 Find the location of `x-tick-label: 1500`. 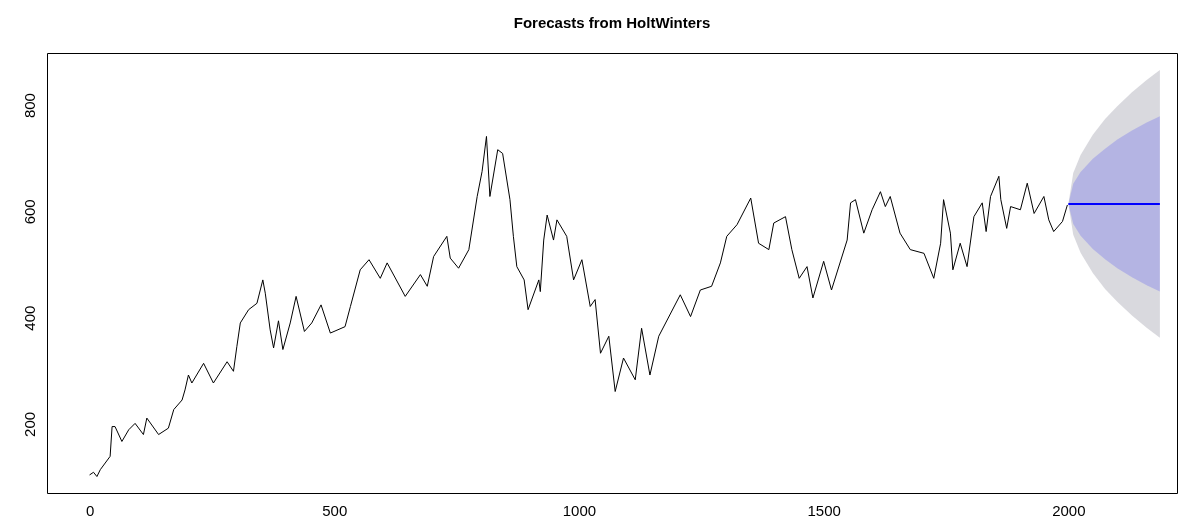

x-tick-label: 1500 is located at coordinates (824, 510).